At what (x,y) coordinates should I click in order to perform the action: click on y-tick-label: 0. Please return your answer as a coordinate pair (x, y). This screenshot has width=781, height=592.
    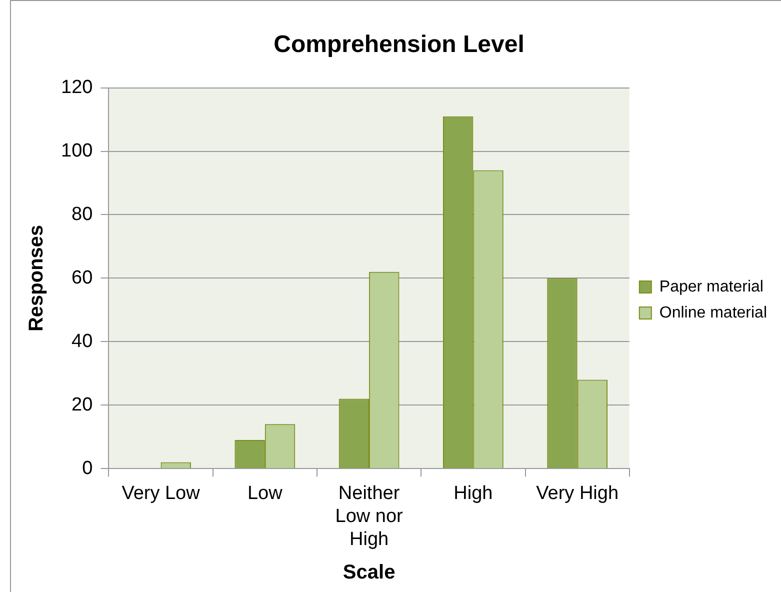
    Looking at the image, I should click on (87, 468).